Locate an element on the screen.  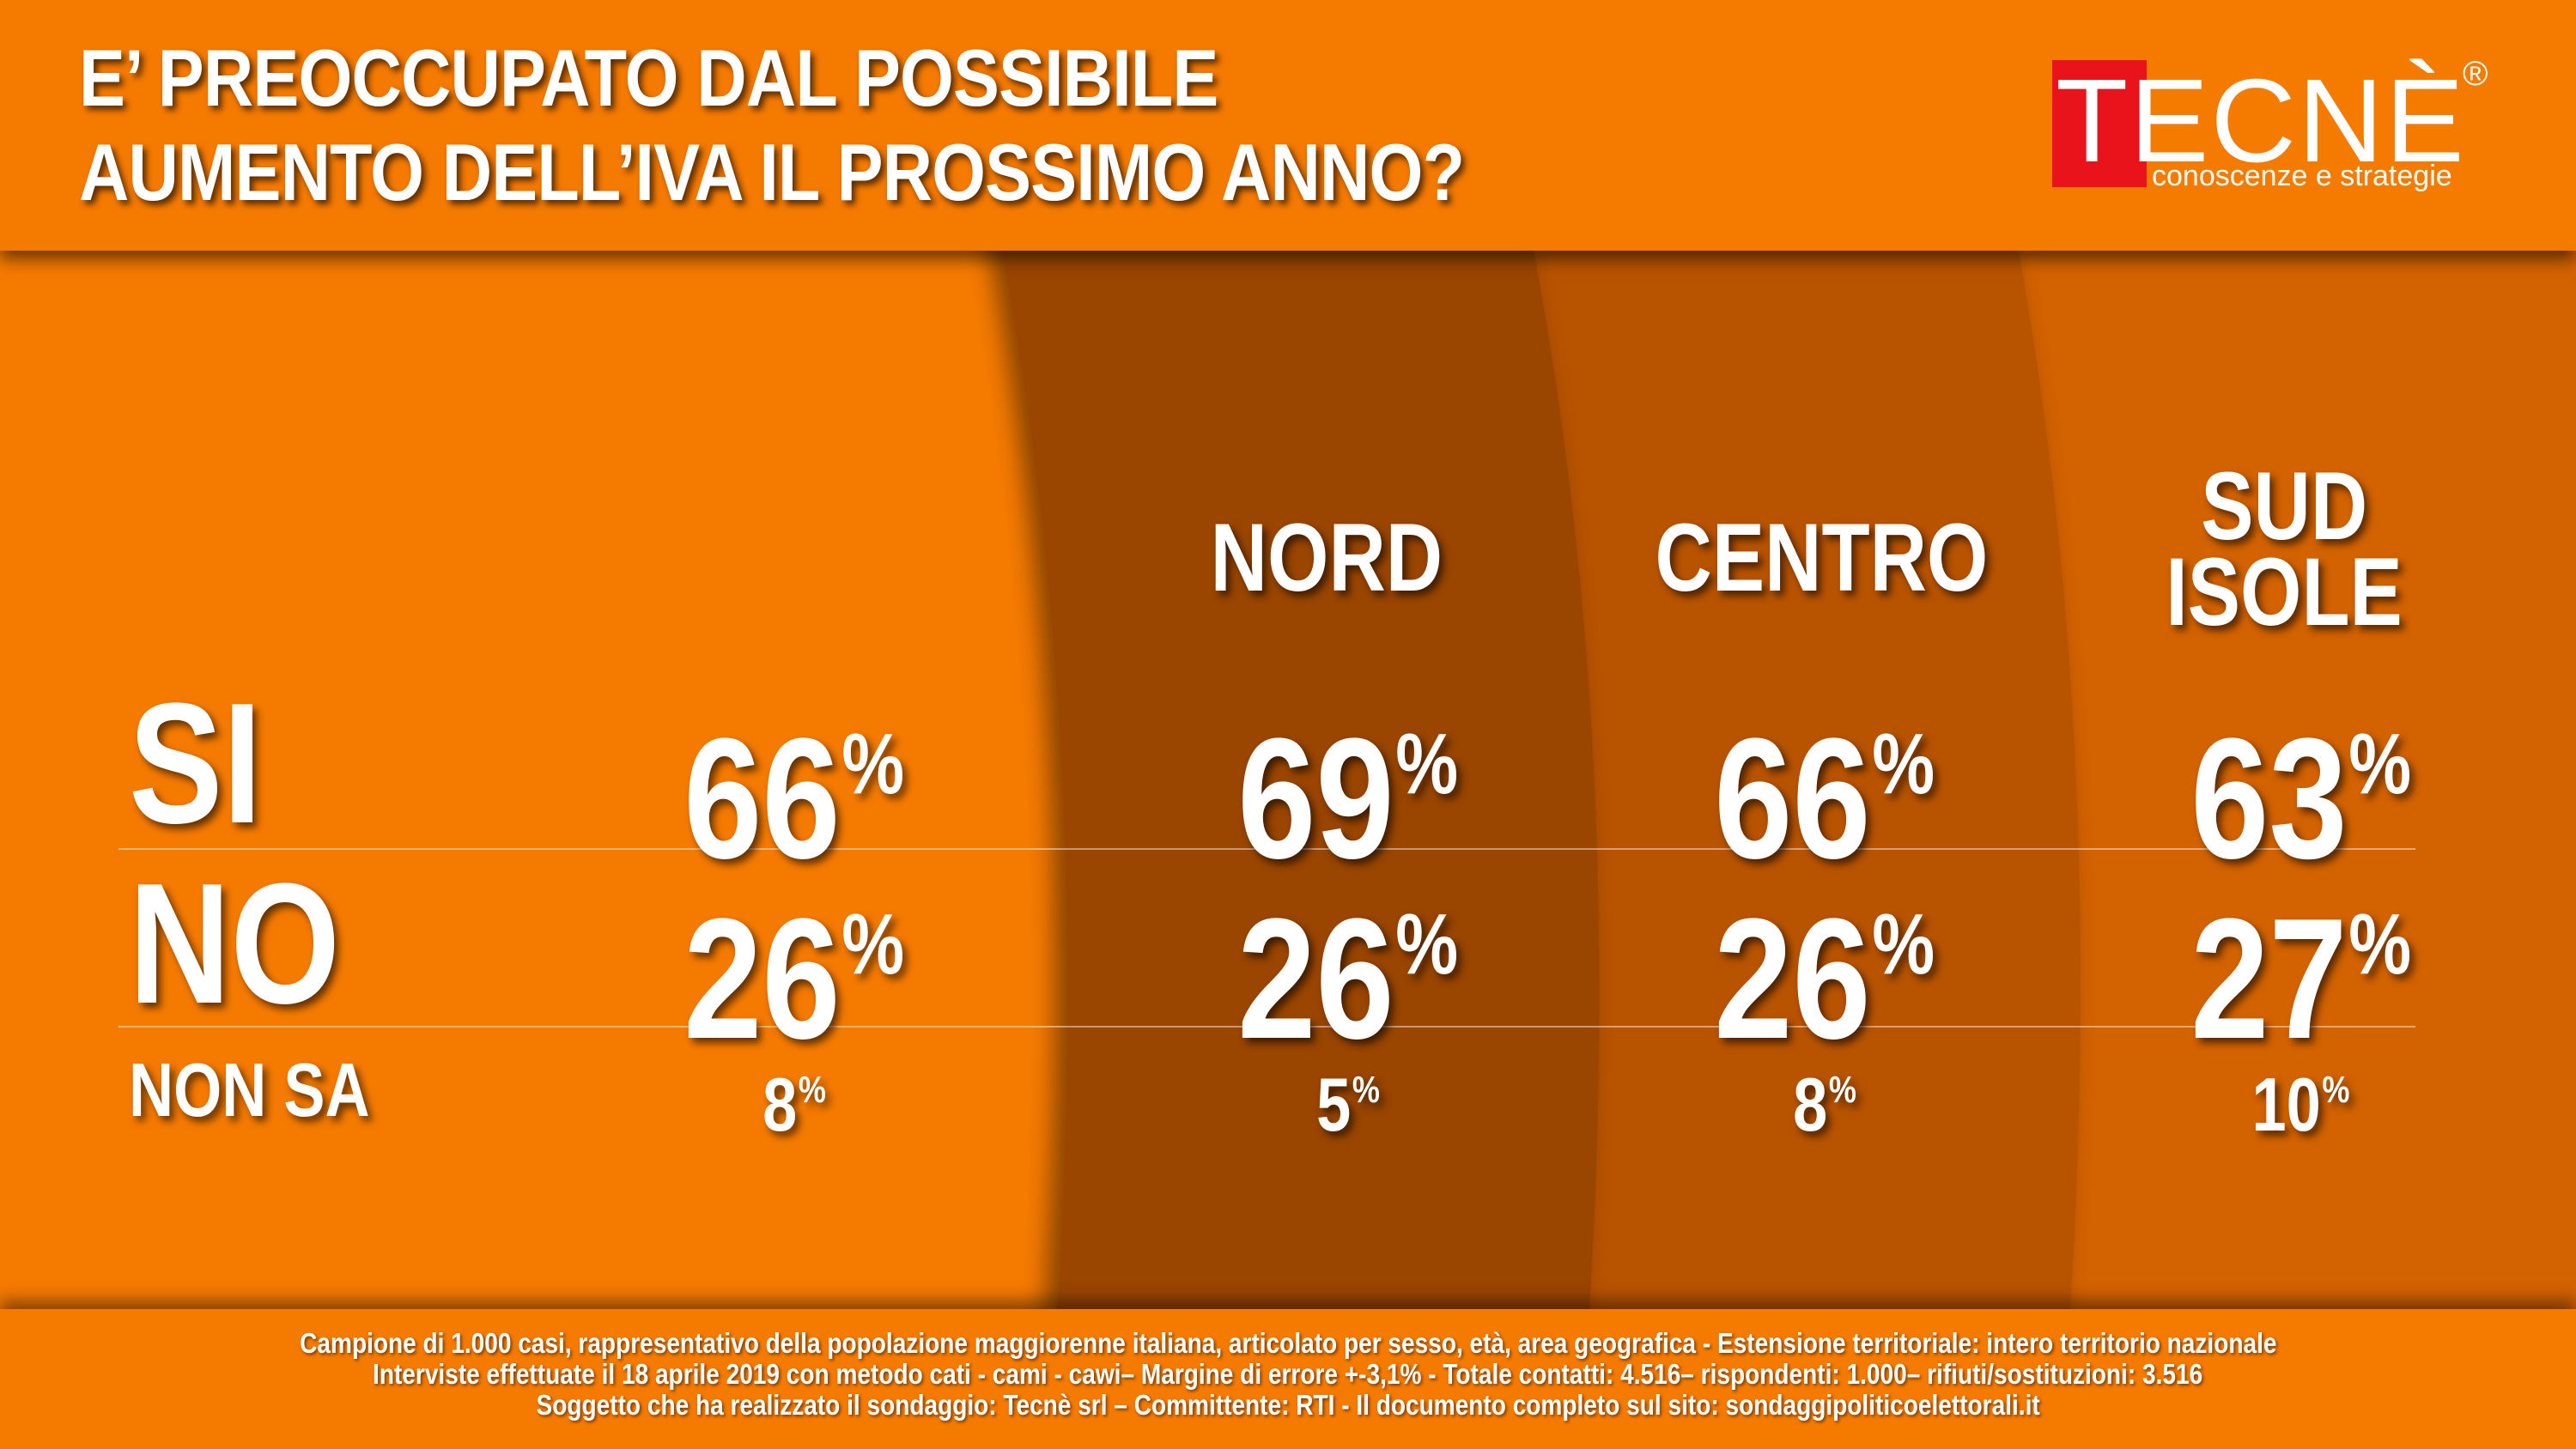
logo-letter: T is located at coordinates (2093, 121).